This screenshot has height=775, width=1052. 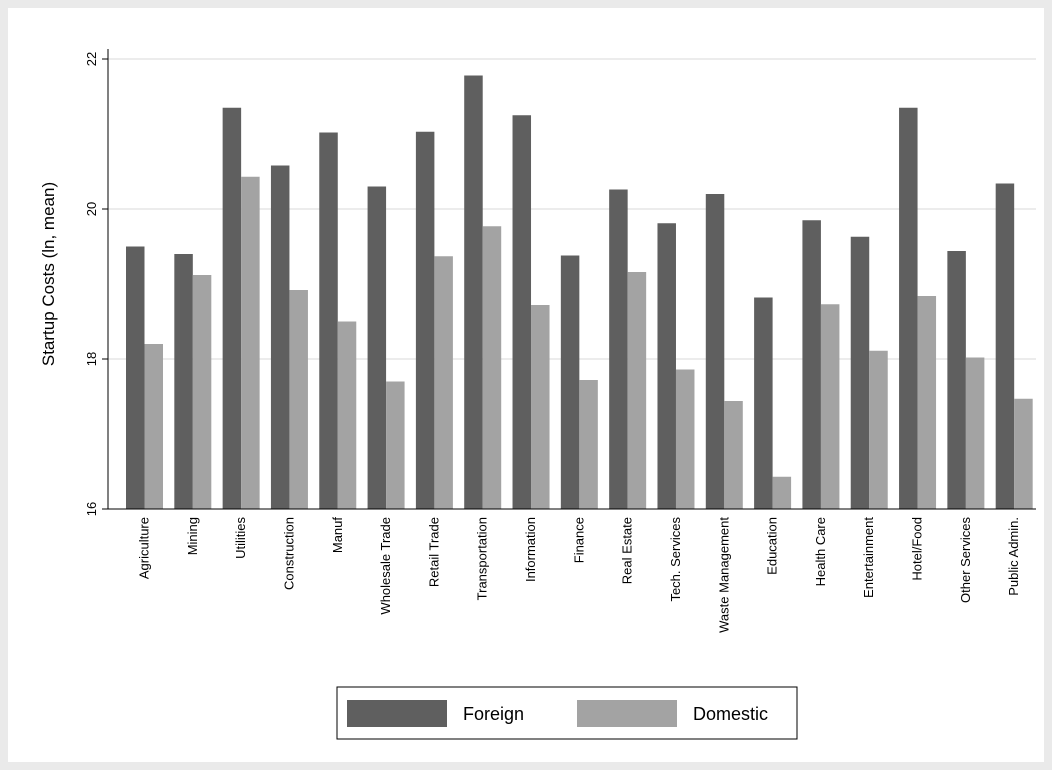 I want to click on bar-foreign-real-estate, so click(x=618, y=349).